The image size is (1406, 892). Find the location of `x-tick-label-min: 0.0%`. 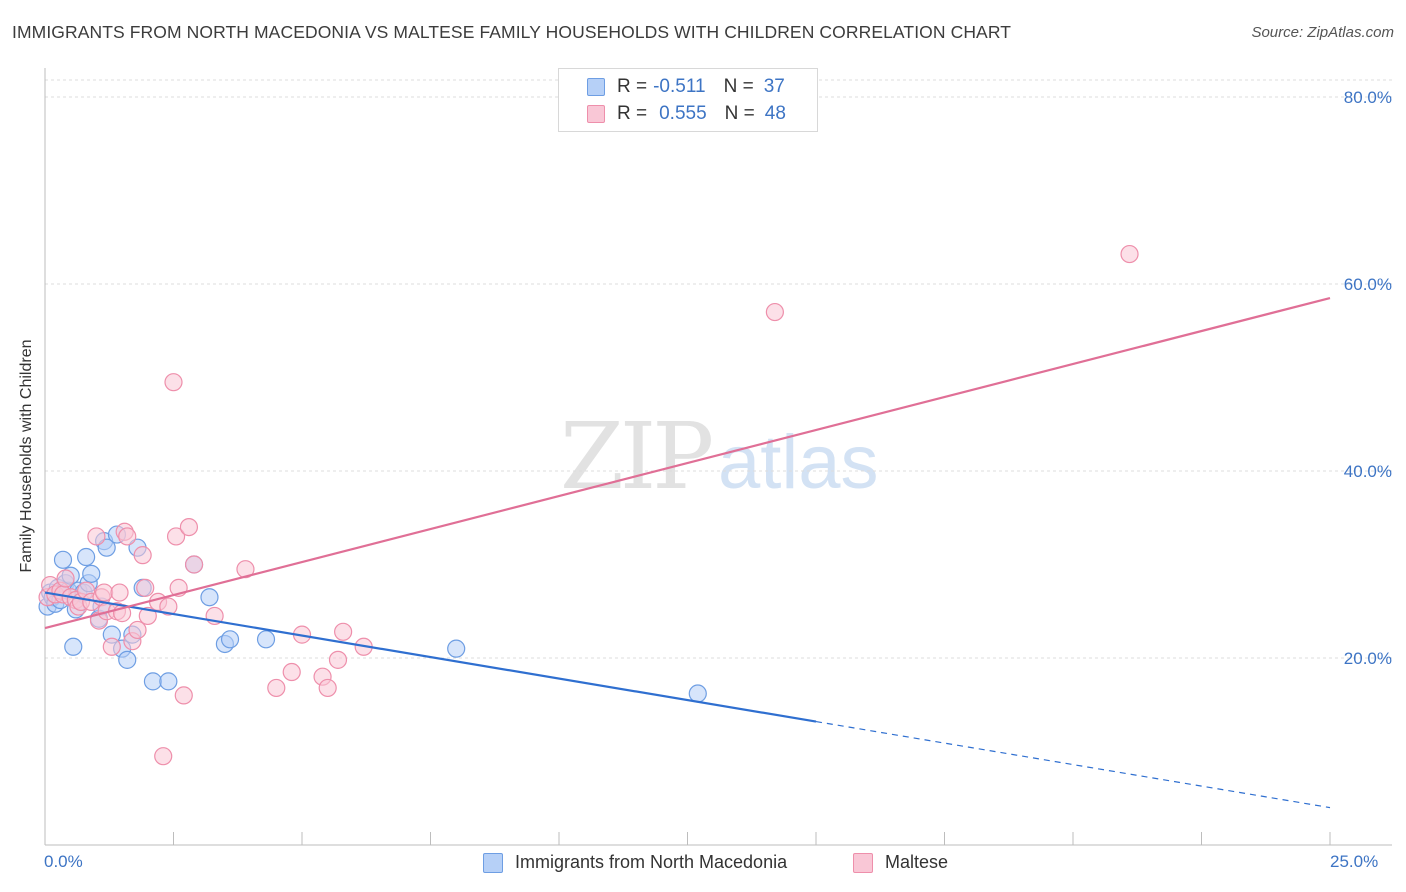

x-tick-label-min: 0.0% is located at coordinates (63, 861).